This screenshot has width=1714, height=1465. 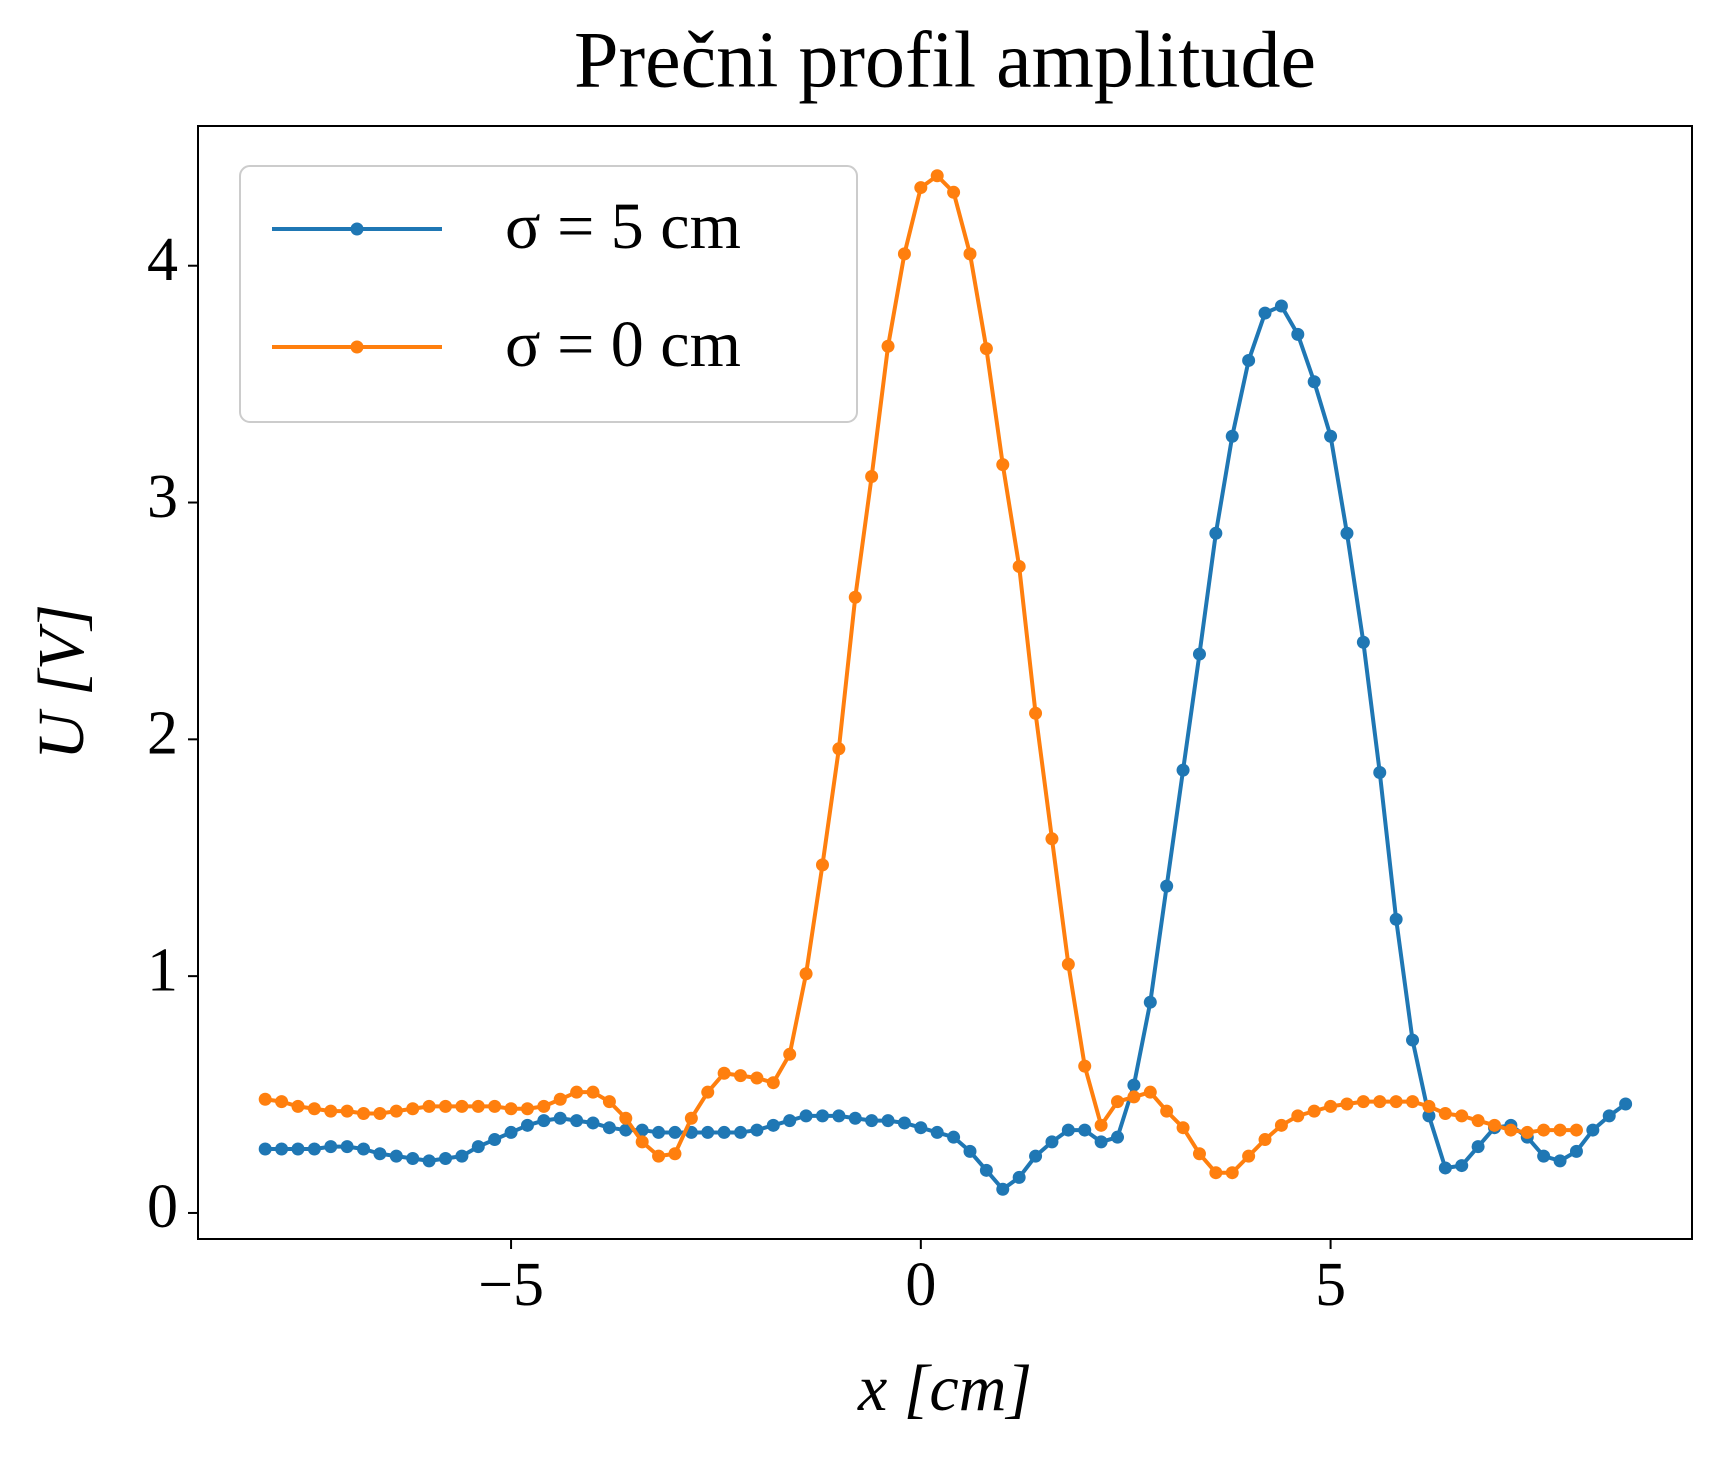 What do you see at coordinates (162, 734) in the screenshot?
I see `y-tick-label: 2` at bounding box center [162, 734].